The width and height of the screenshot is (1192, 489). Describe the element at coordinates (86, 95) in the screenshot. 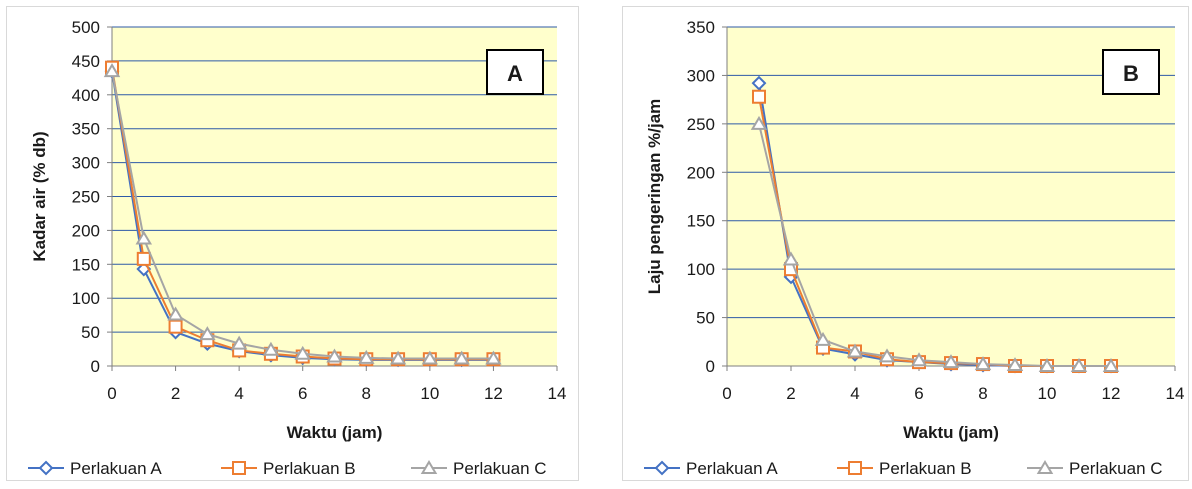

I see `y-tick-label: 400` at that location.